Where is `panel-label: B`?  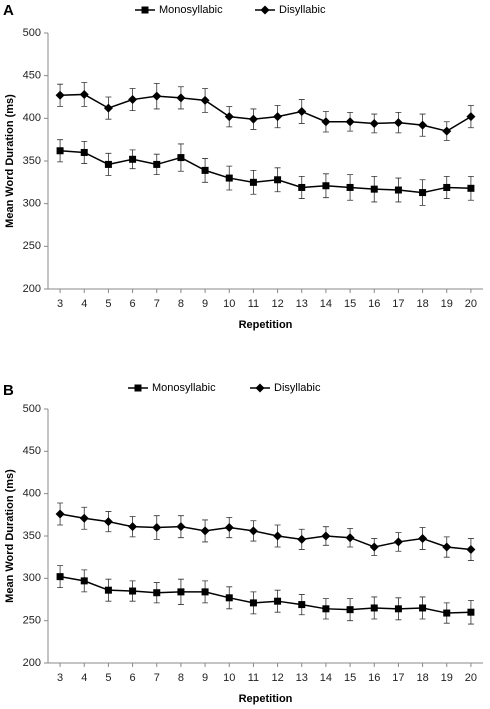
panel-label: B is located at coordinates (8, 390).